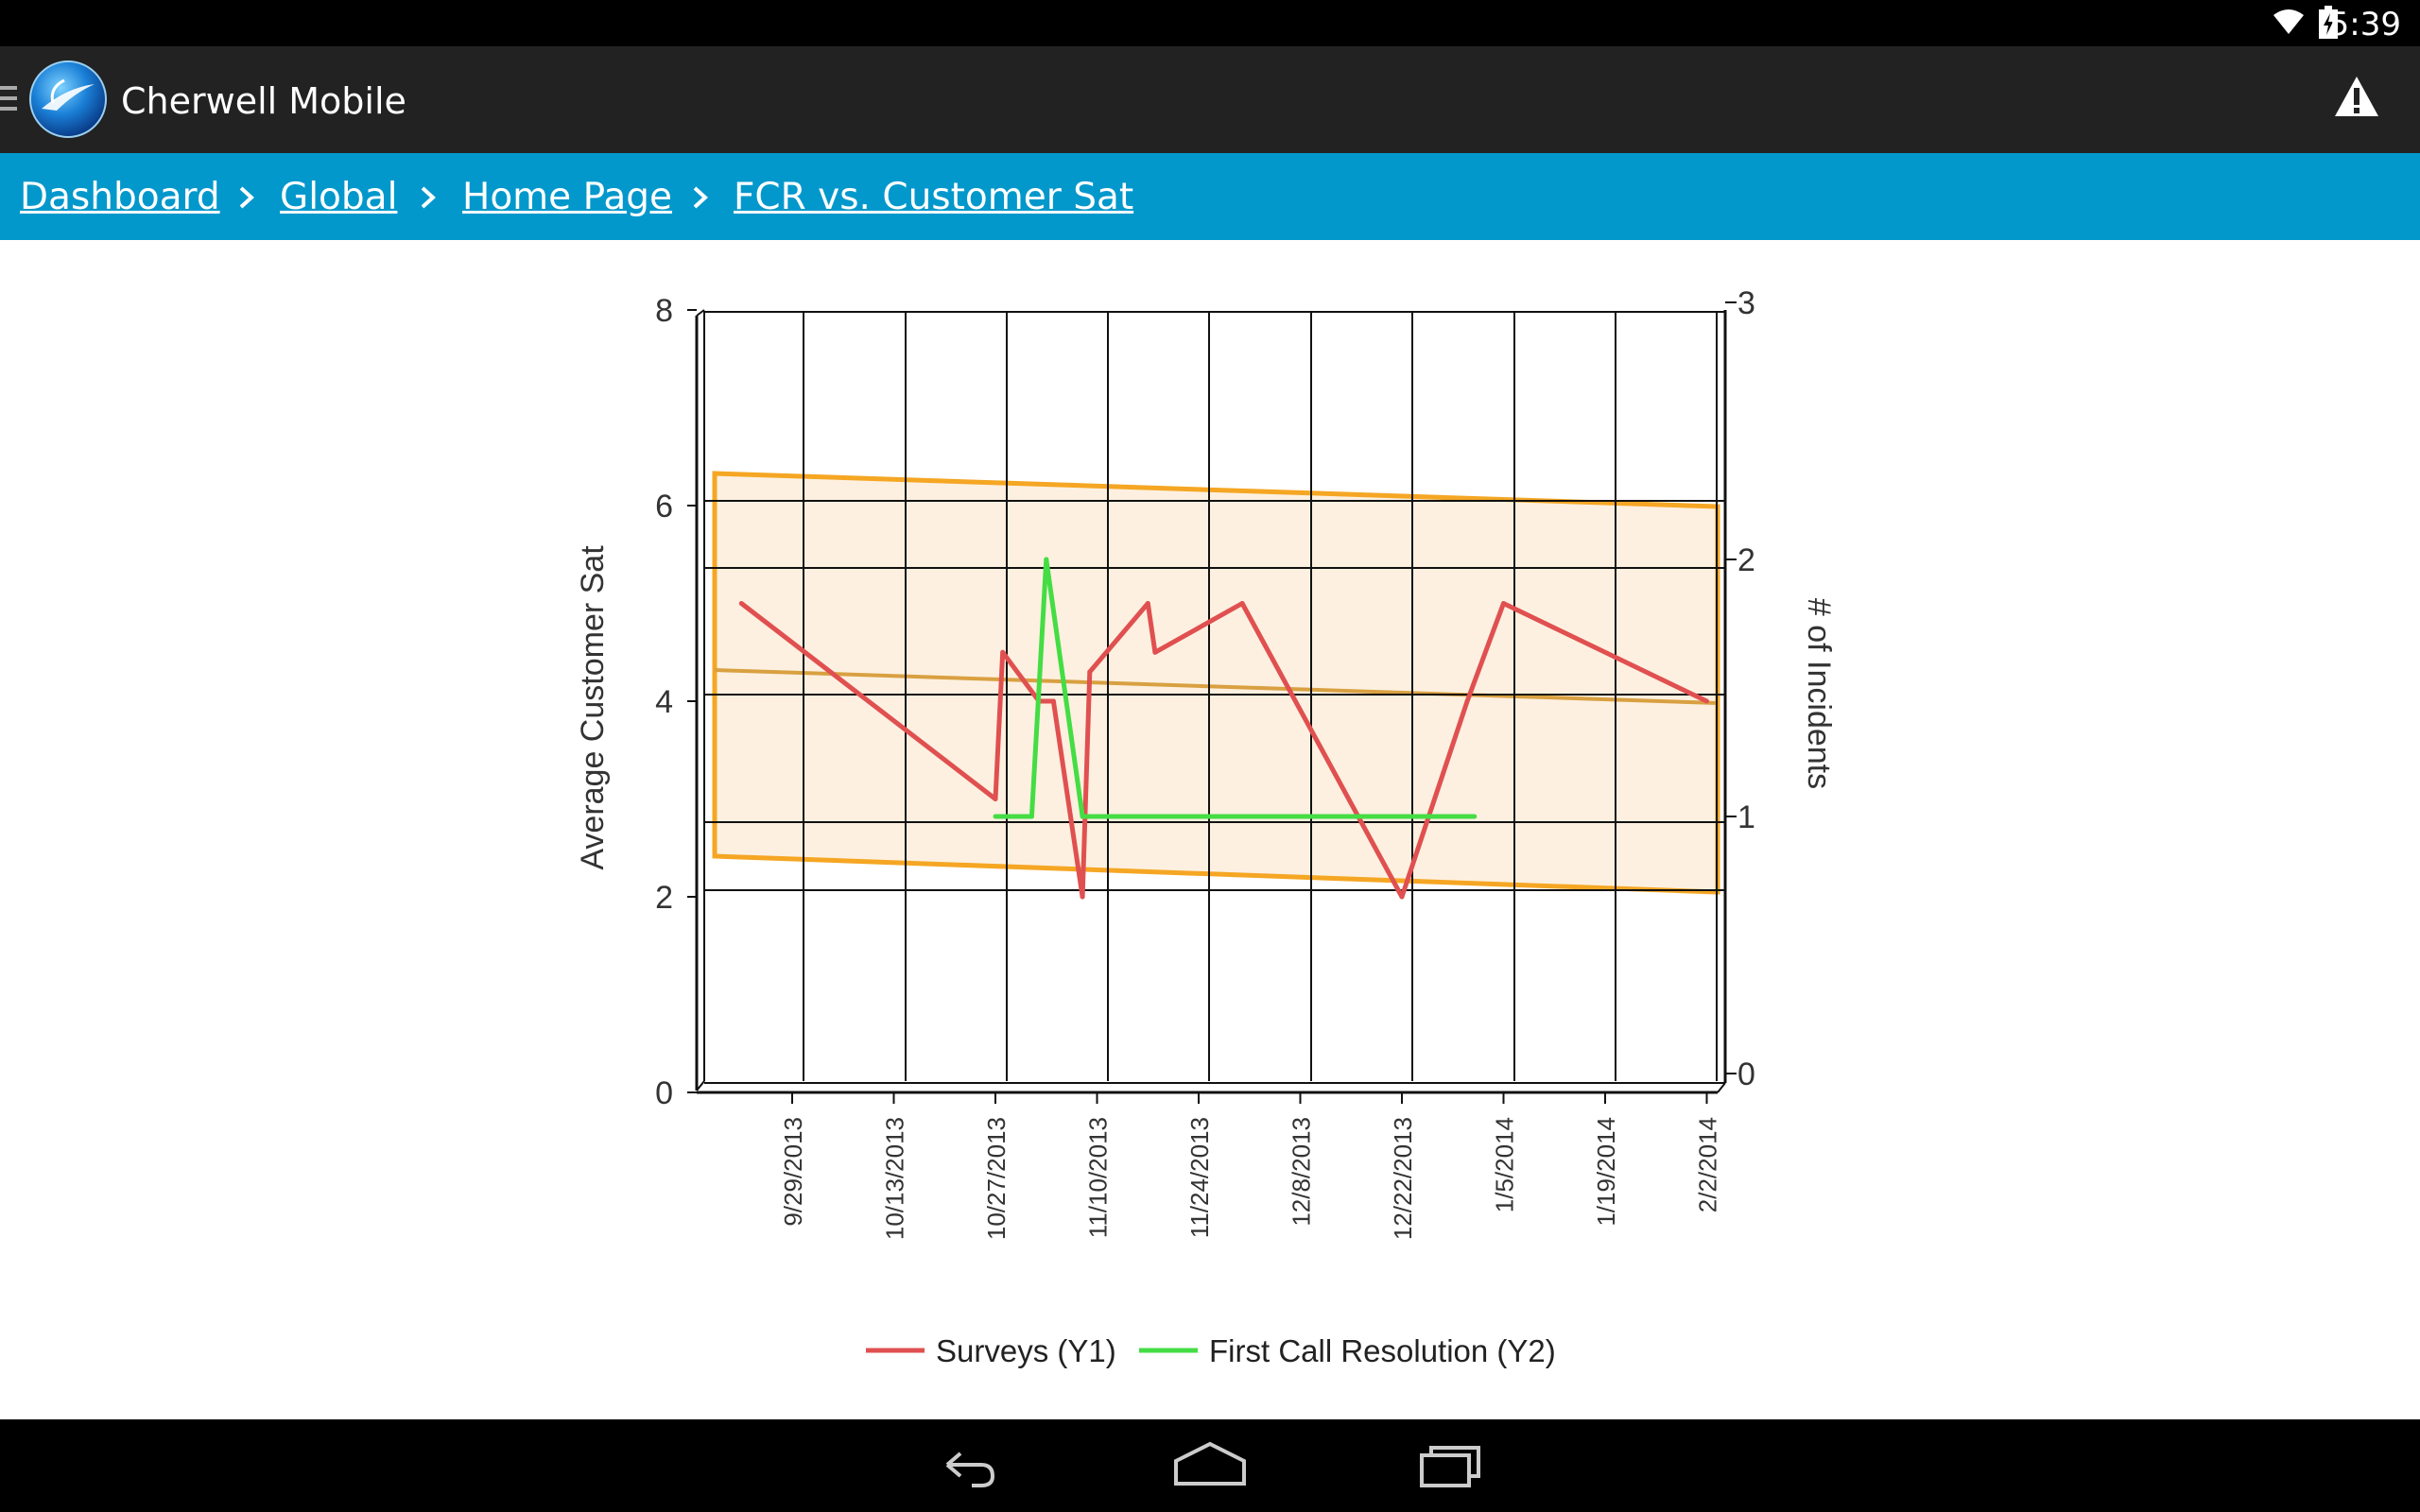 Image resolution: width=2420 pixels, height=1512 pixels. I want to click on y-tick-label: 6, so click(664, 506).